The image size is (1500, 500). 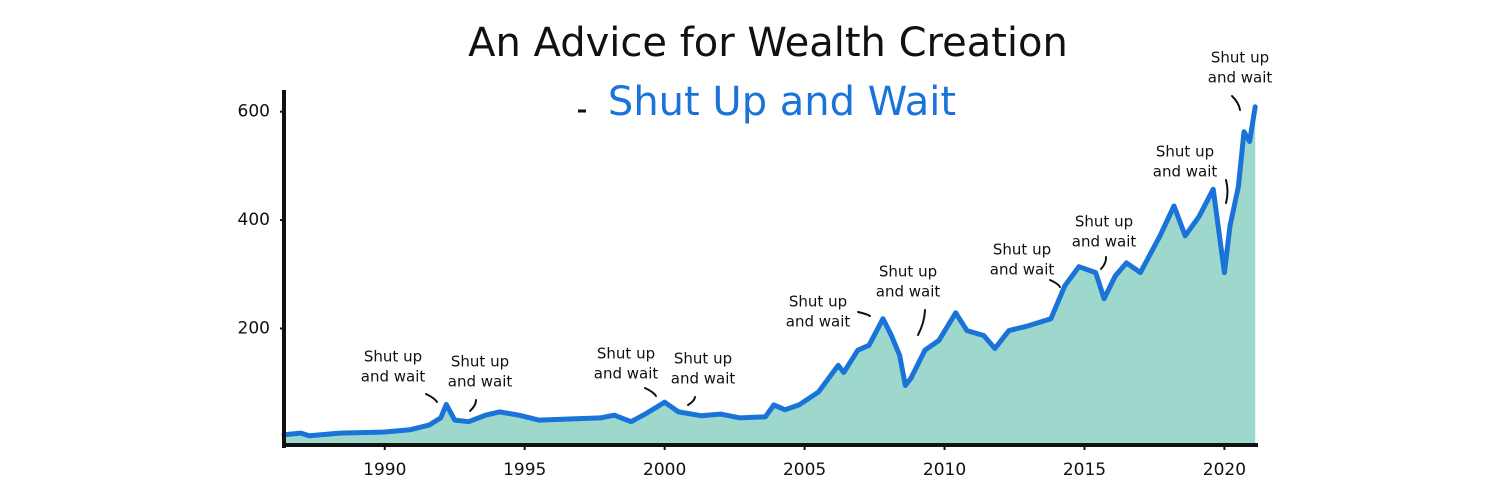 What do you see at coordinates (782, 102) in the screenshot?
I see `chart-subtitle: Shut Up and Wait` at bounding box center [782, 102].